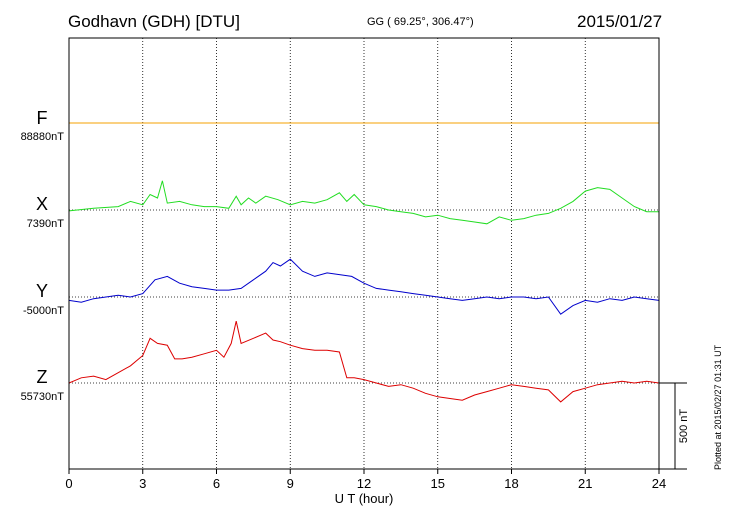  I want to click on series-line-z, so click(364, 361).